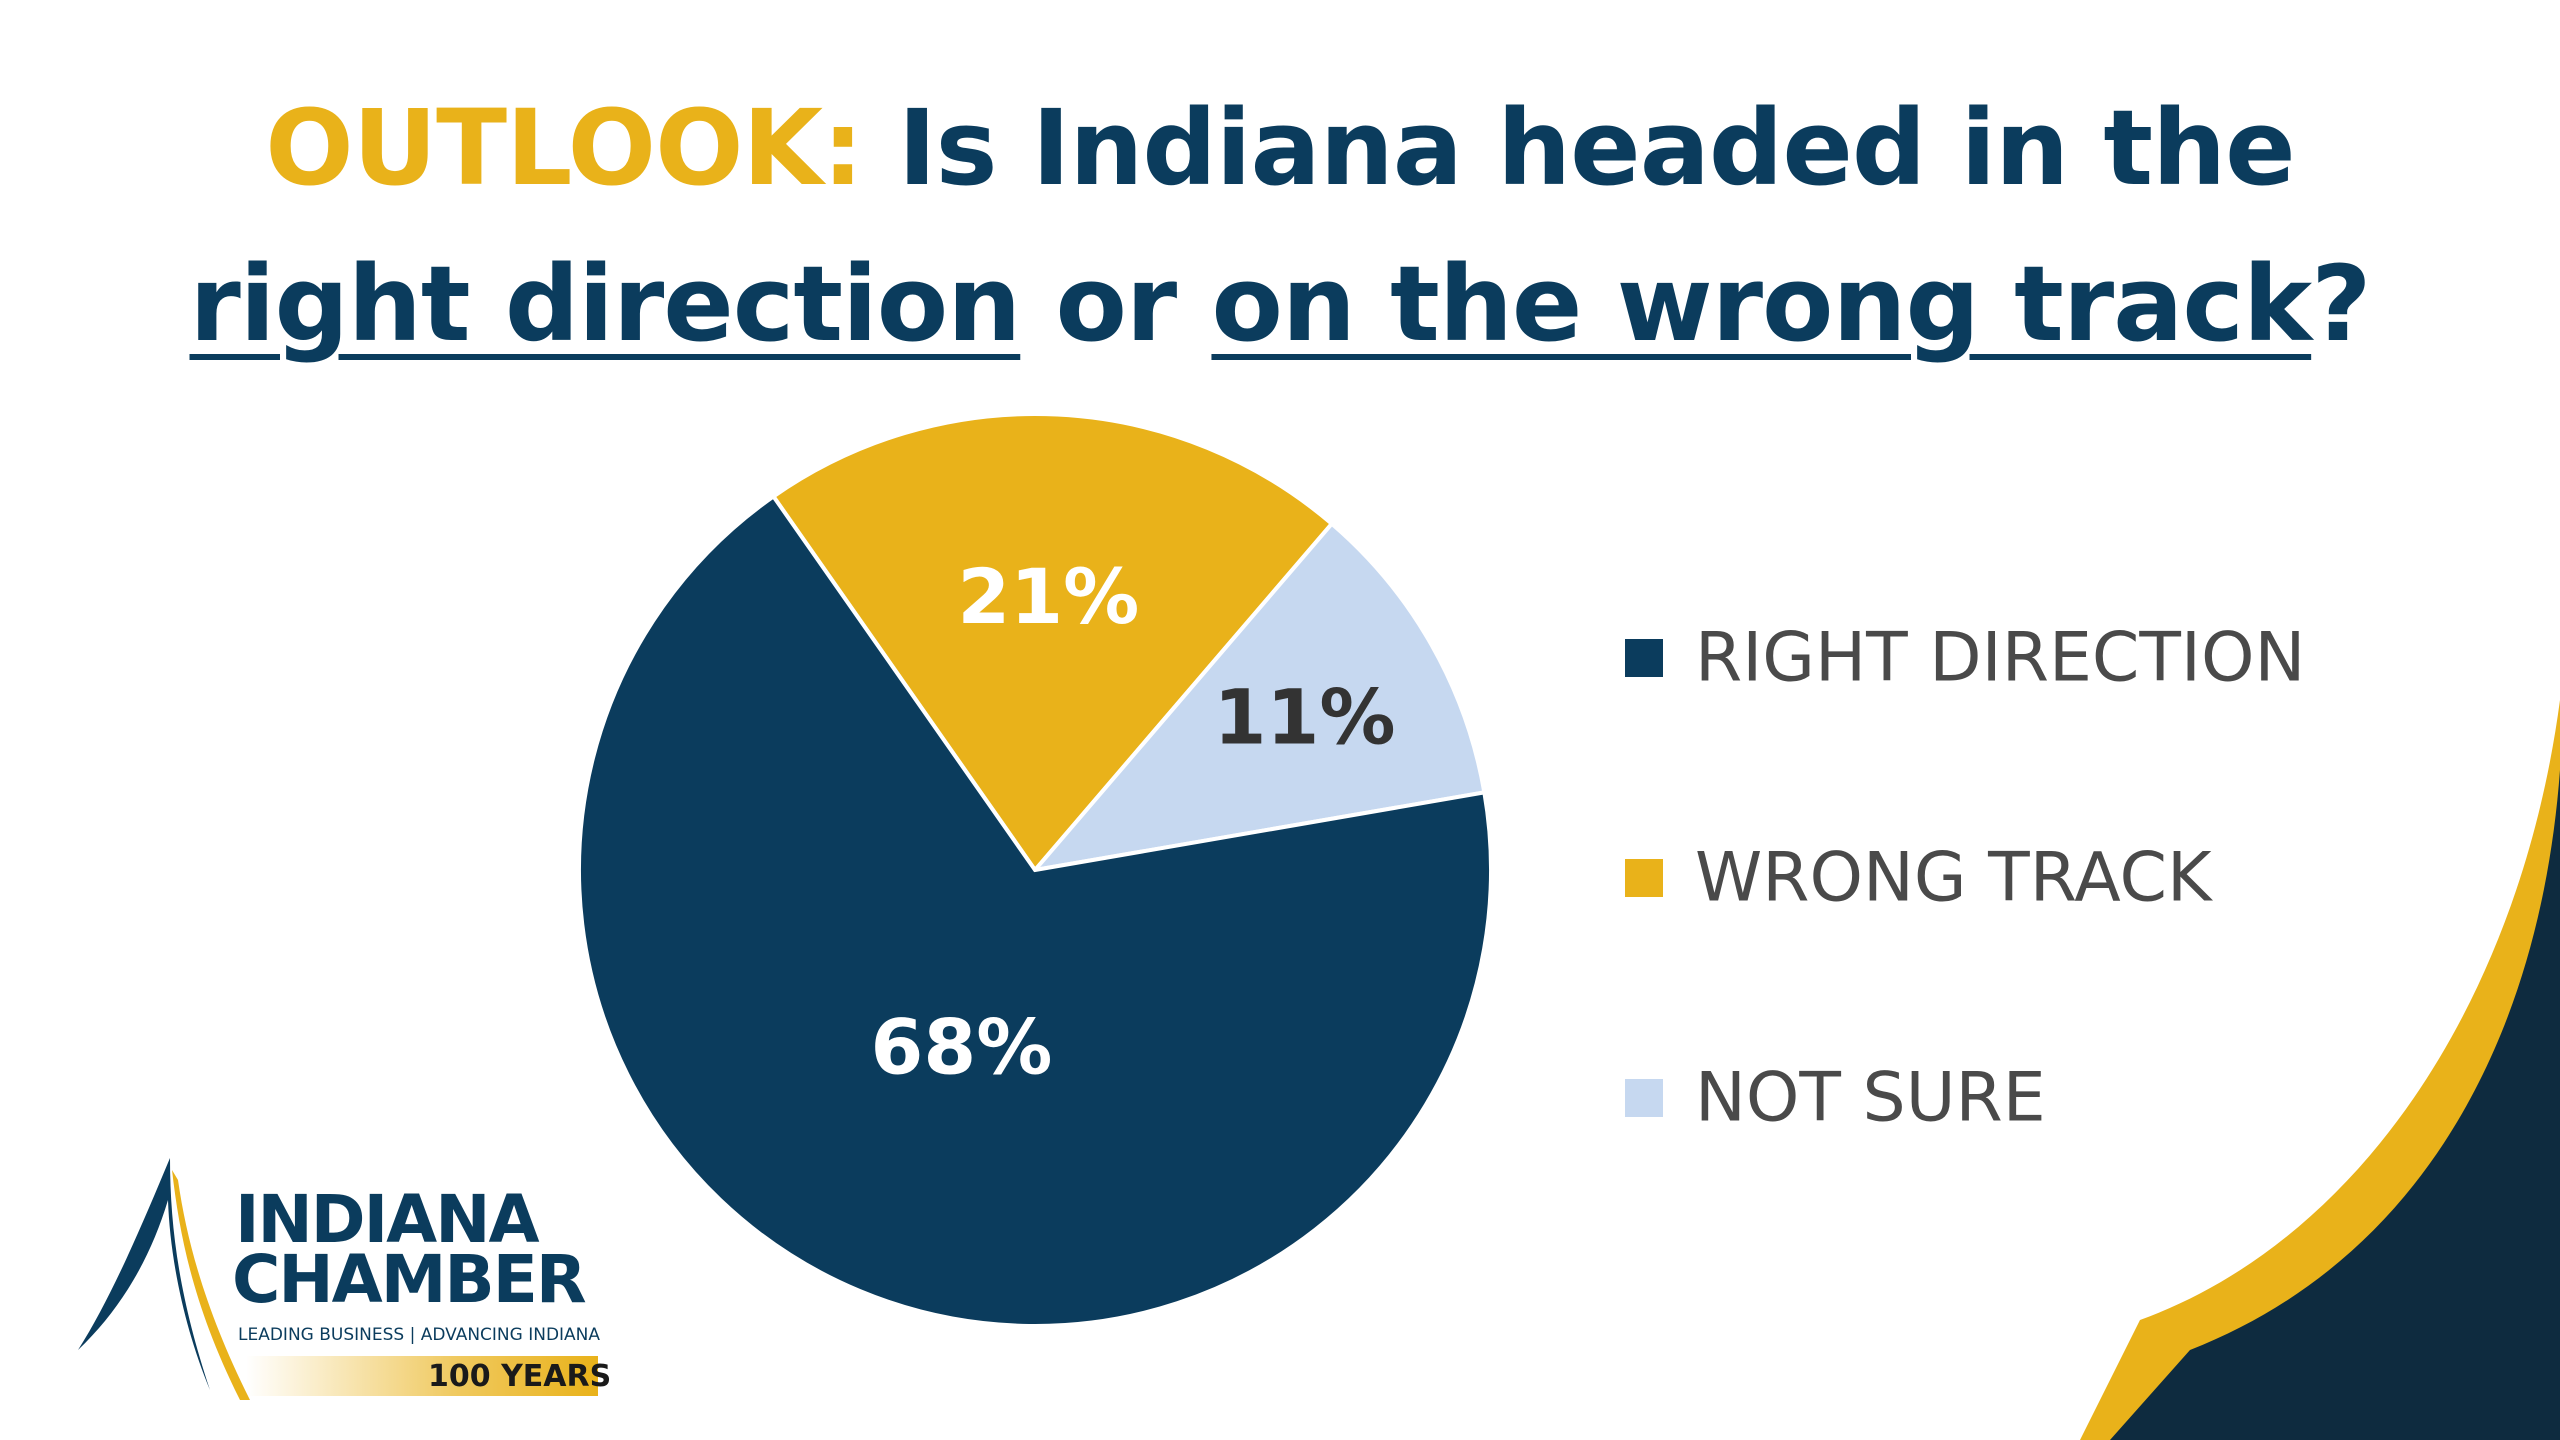  I want to click on title-question-mark: ?, so click(2341, 304).